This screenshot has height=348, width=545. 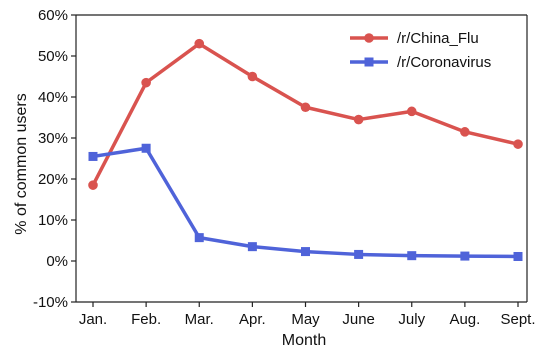 I want to click on legend-label: /r/Coronavirus, so click(x=444, y=62).